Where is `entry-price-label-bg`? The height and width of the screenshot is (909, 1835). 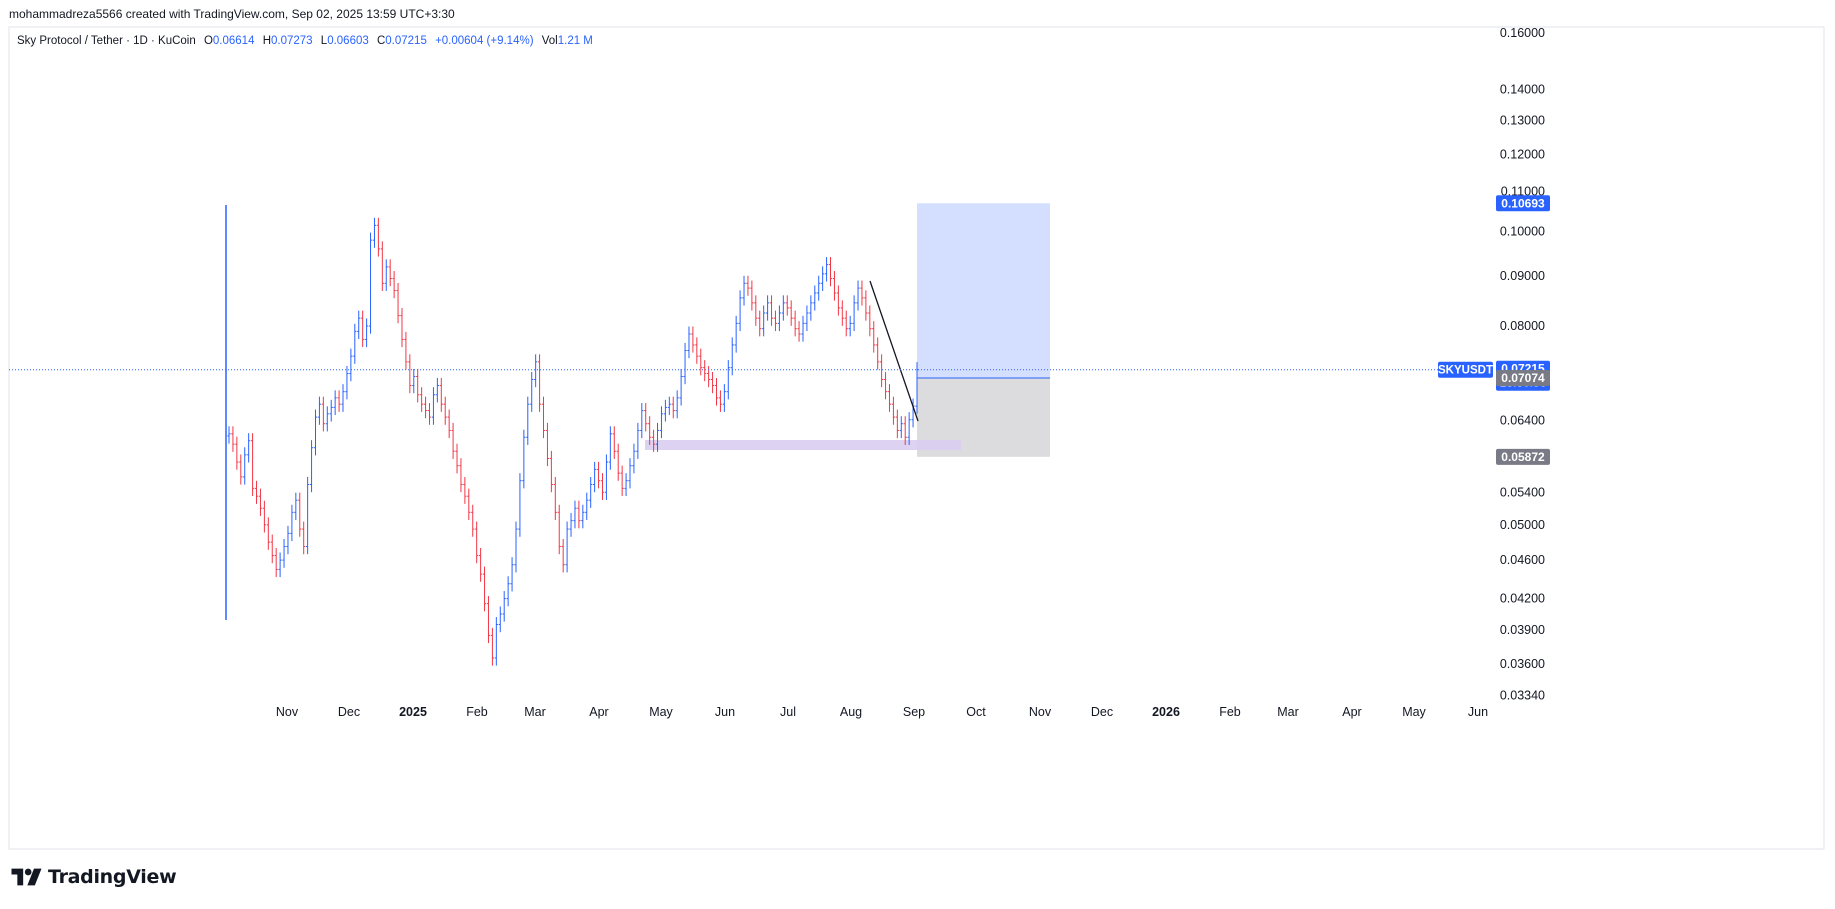 entry-price-label-bg is located at coordinates (1523, 378).